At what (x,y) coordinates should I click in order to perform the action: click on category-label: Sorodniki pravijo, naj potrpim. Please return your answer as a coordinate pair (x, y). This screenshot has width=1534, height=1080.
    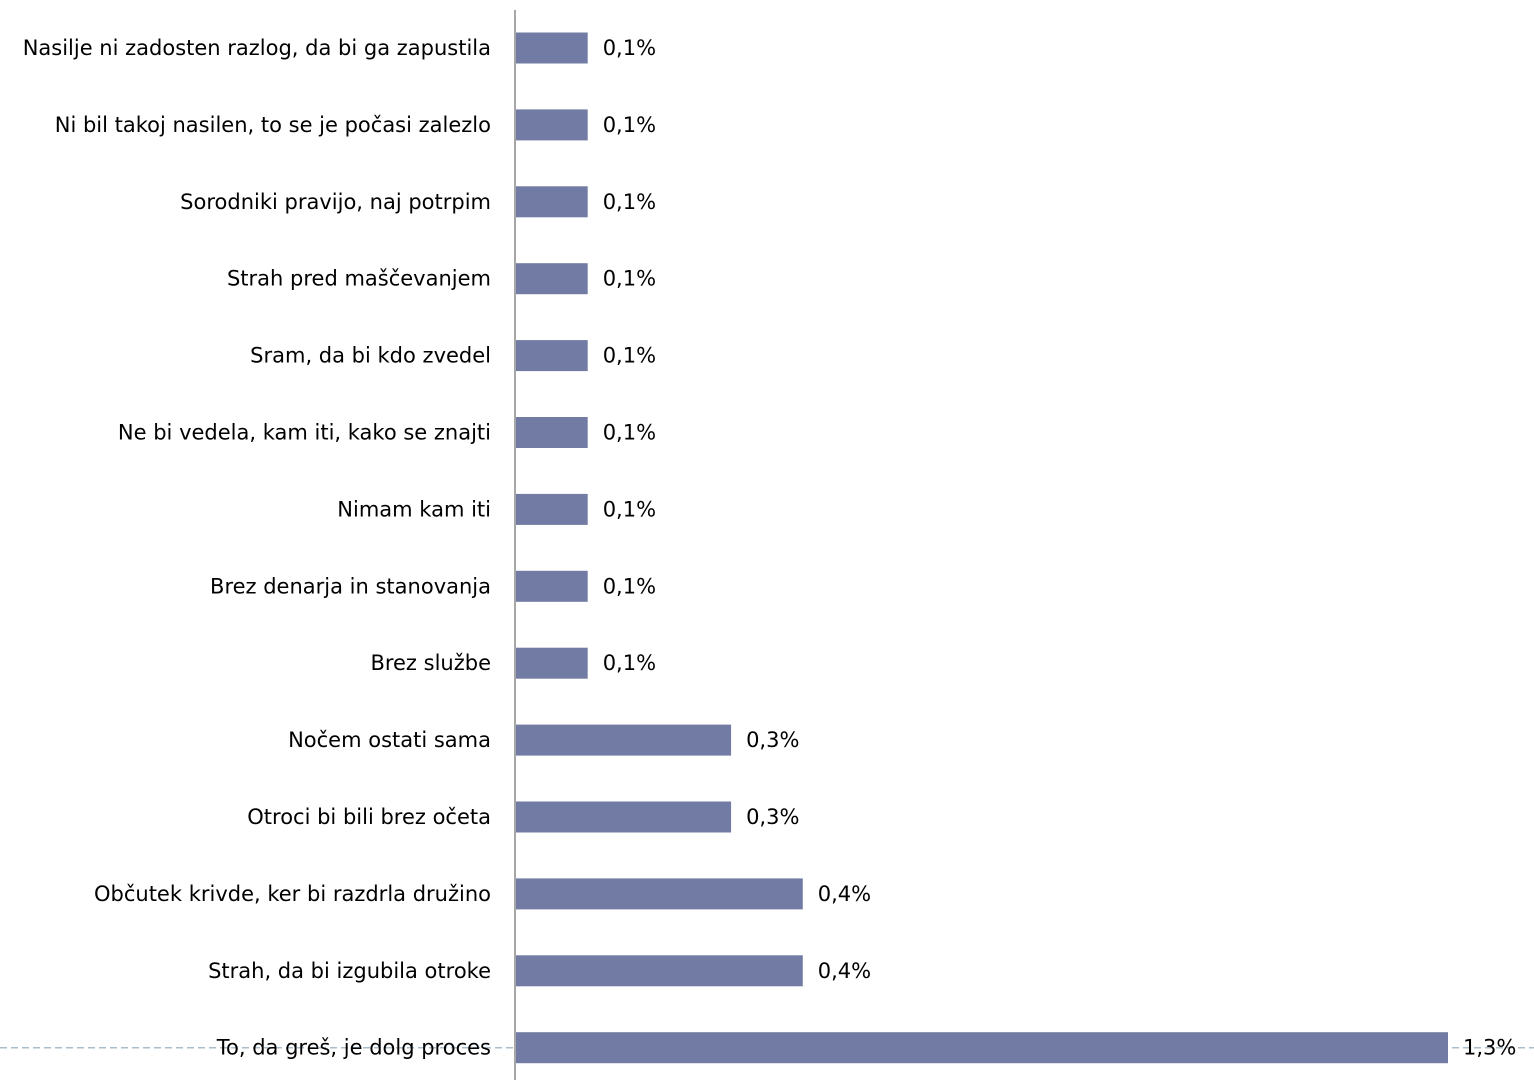
    Looking at the image, I should click on (335, 202).